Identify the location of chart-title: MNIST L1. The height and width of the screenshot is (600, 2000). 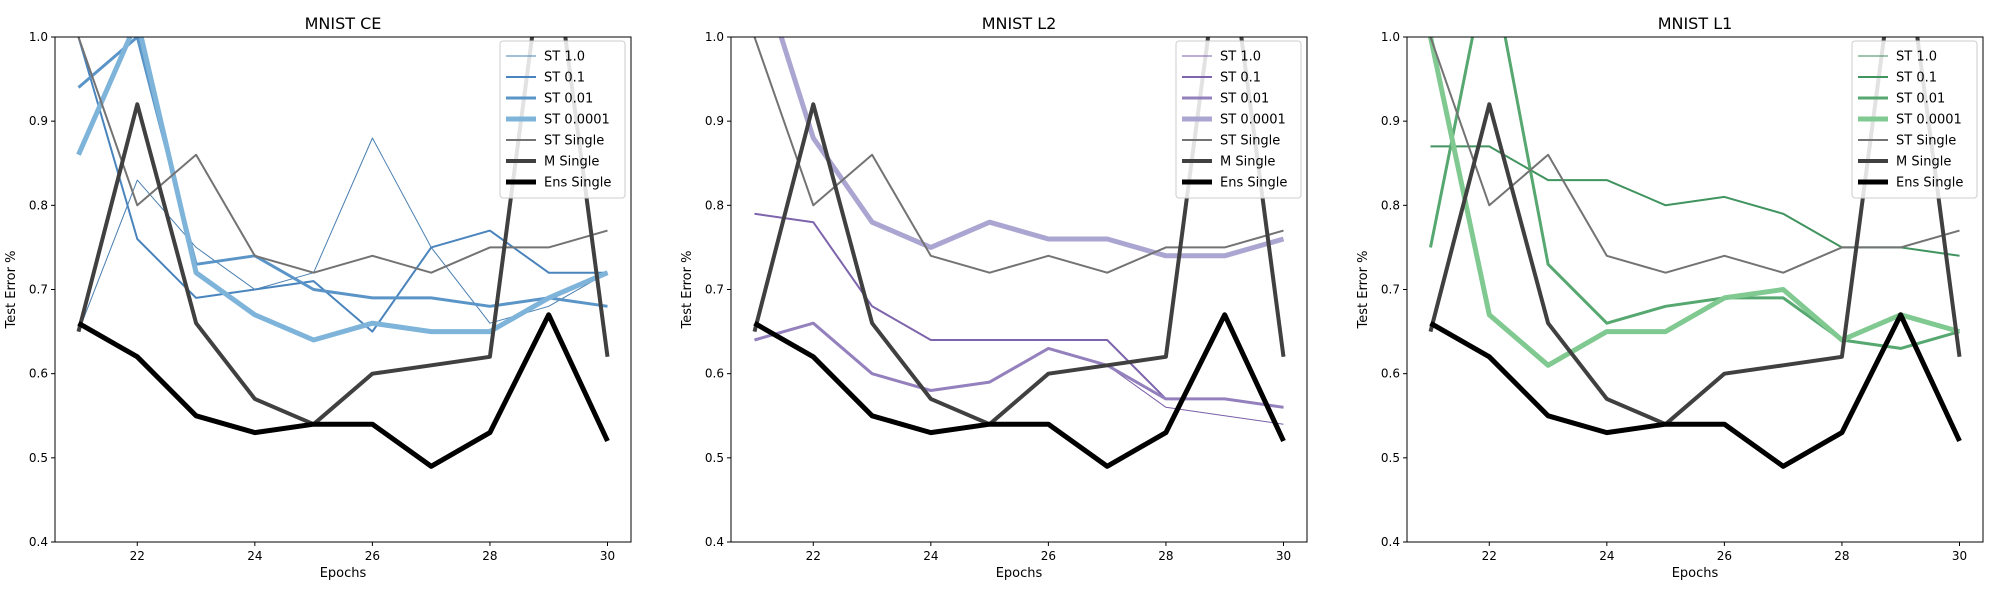
(1695, 23).